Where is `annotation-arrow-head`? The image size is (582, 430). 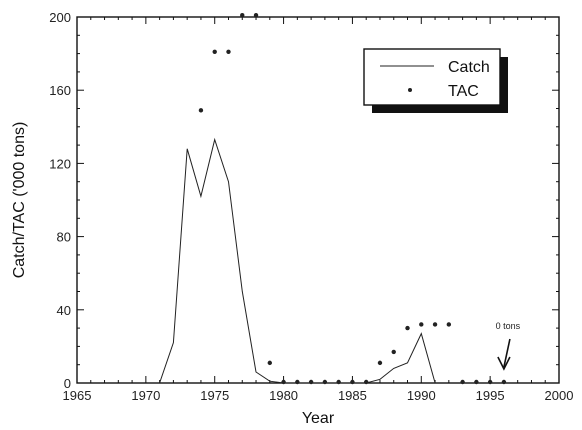
annotation-arrow-head is located at coordinates (504, 363).